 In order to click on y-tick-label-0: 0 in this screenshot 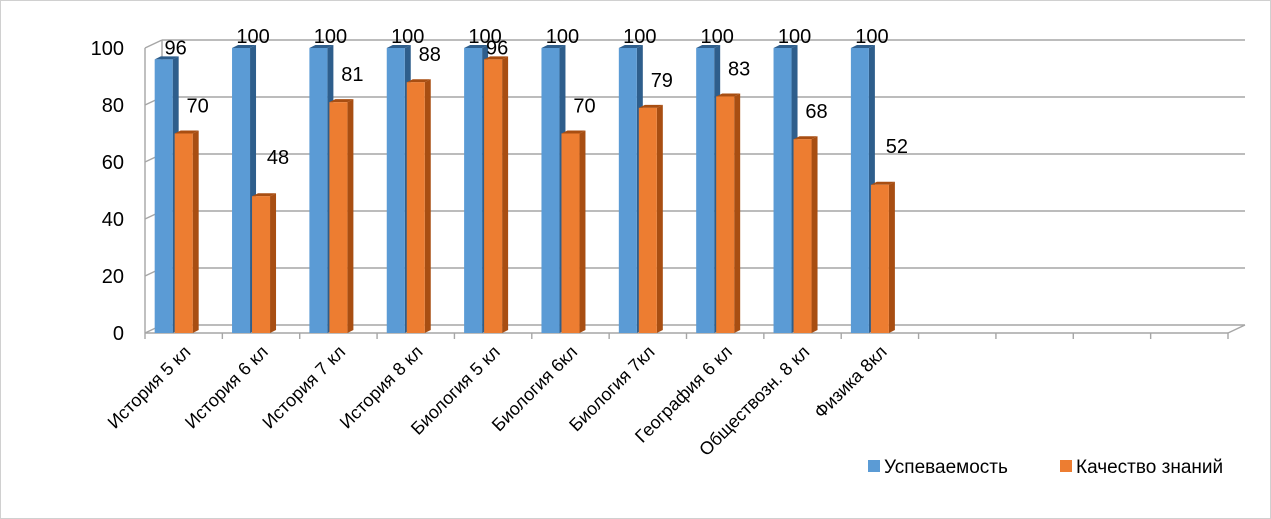, I will do `click(118, 334)`.